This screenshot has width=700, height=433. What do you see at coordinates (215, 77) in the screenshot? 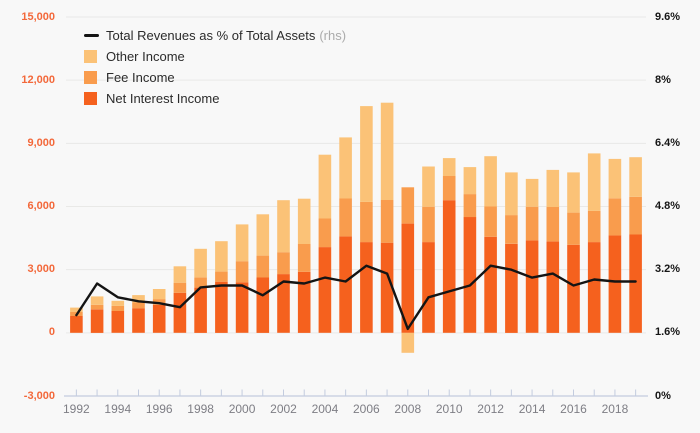
I see `legend-row-fee-income: Fee Income` at bounding box center [215, 77].